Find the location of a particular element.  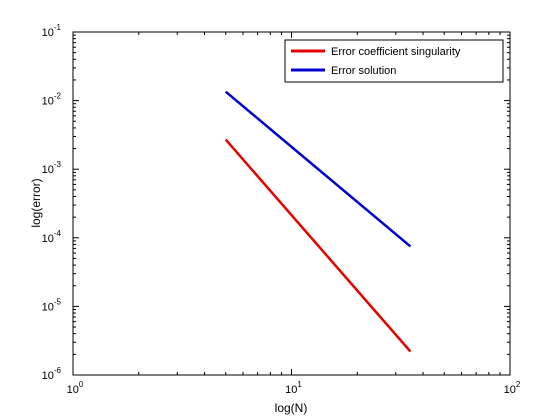

y-tick-label: 10⁻² is located at coordinates (52, 100).